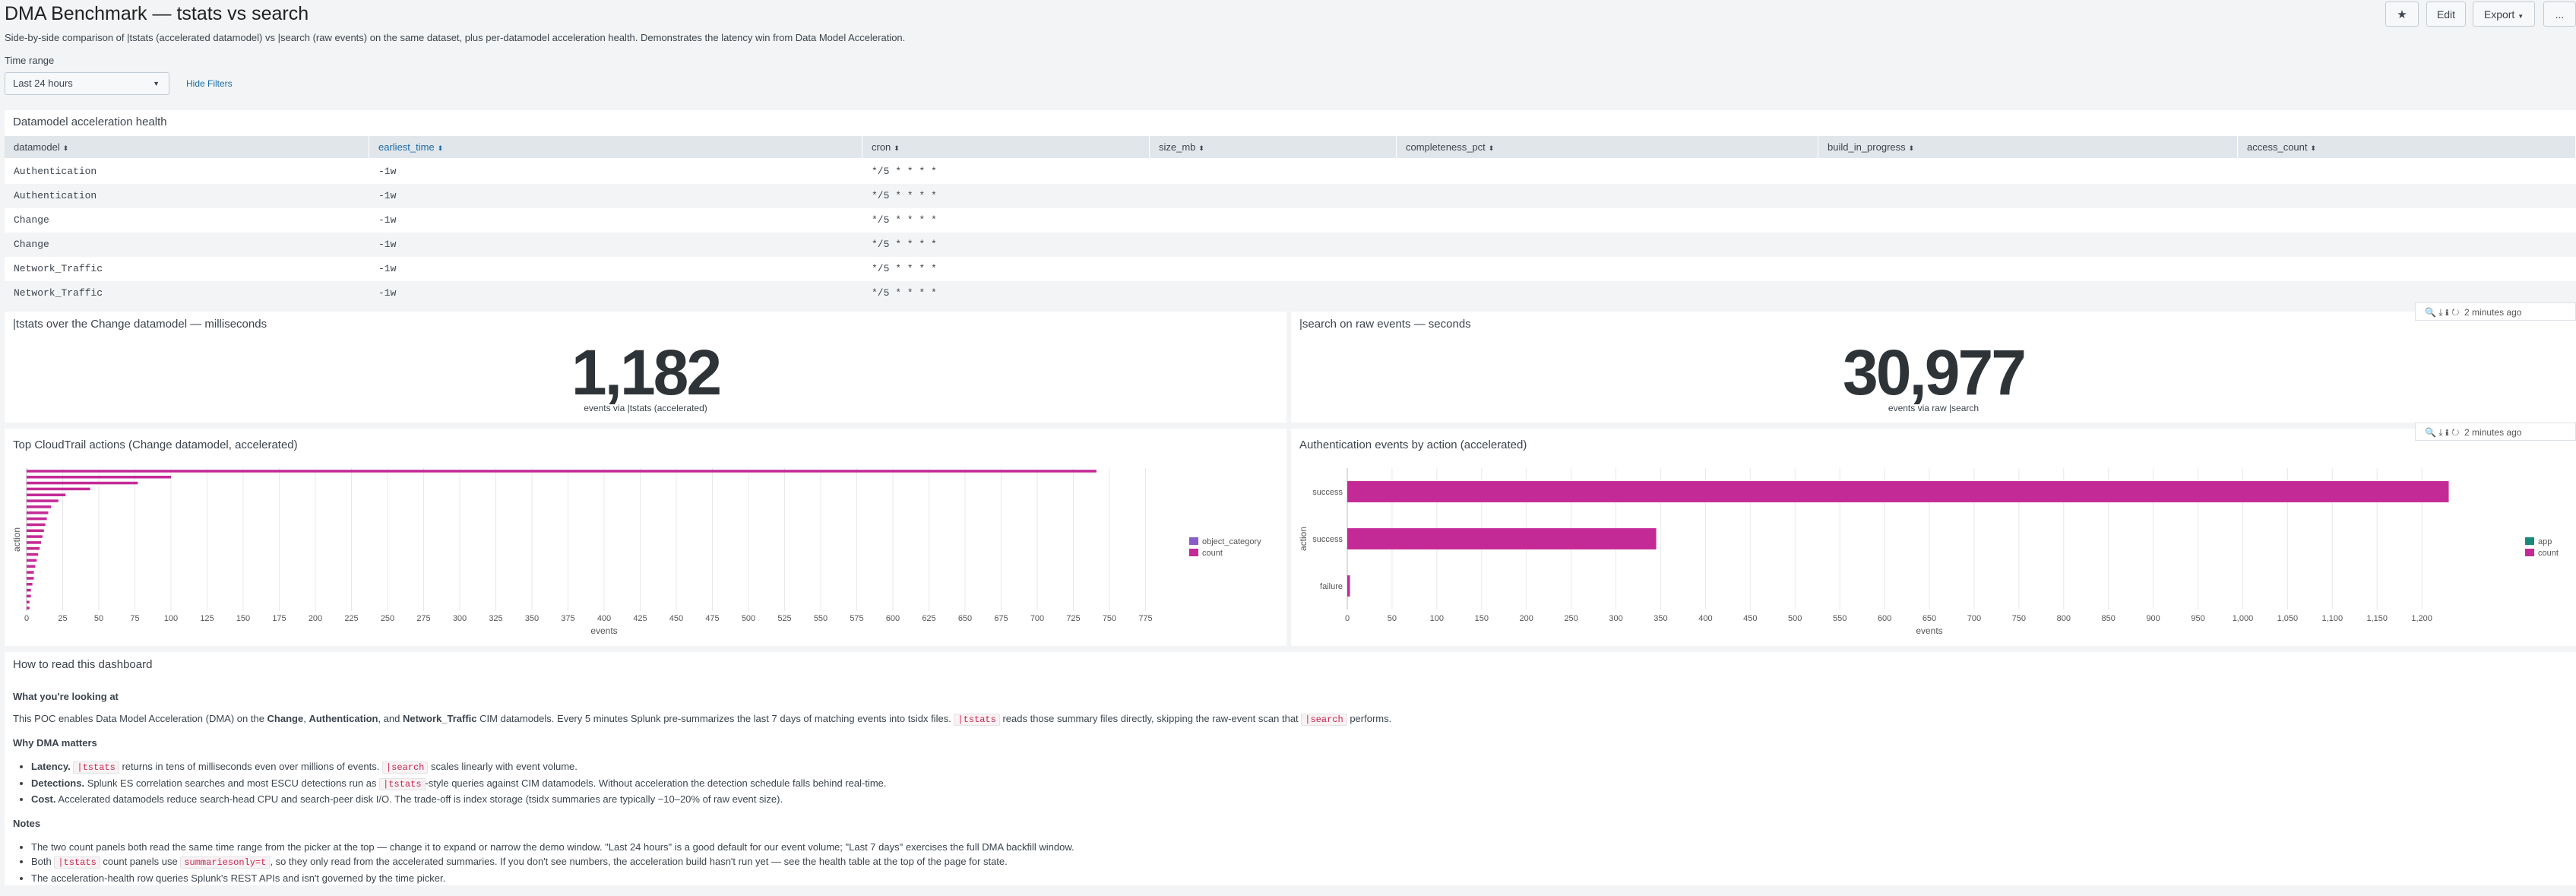 The height and width of the screenshot is (896, 2576). What do you see at coordinates (1006, 147) in the screenshot?
I see `column-header: cron ⬍` at bounding box center [1006, 147].